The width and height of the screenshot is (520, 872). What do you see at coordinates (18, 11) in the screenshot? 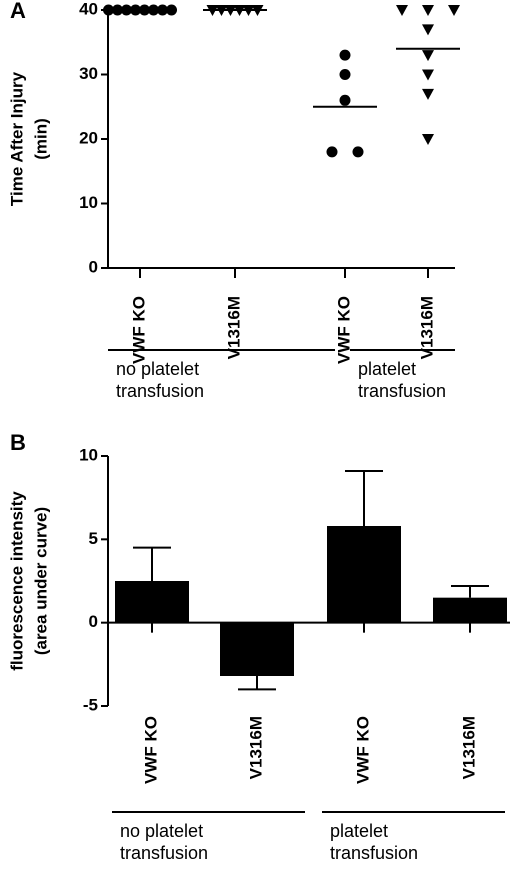
I see `panel-label: A` at bounding box center [18, 11].